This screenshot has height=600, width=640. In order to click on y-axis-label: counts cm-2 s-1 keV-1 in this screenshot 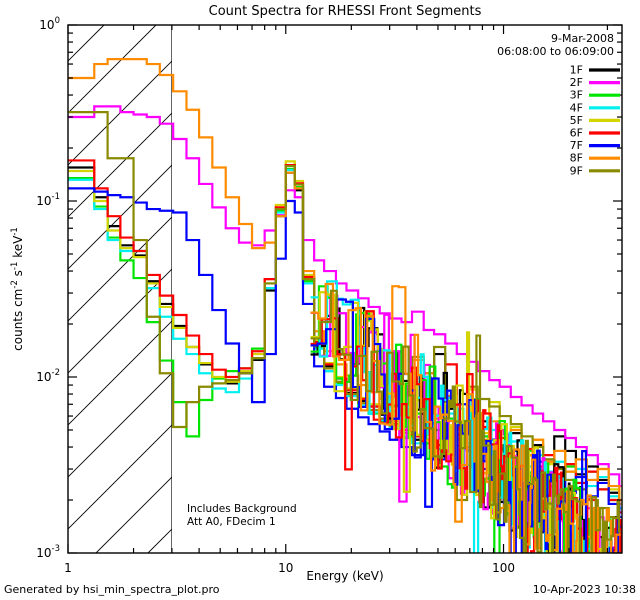, I will do `click(17, 289)`.